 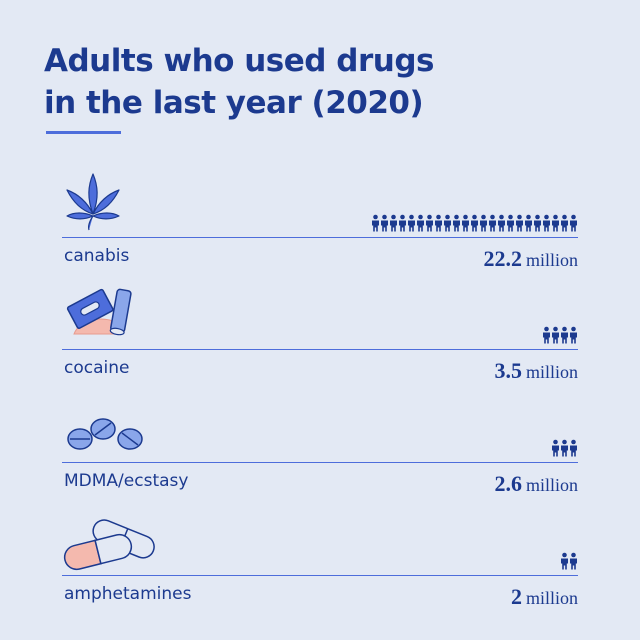 I want to click on row-label: canabis, so click(x=97, y=256).